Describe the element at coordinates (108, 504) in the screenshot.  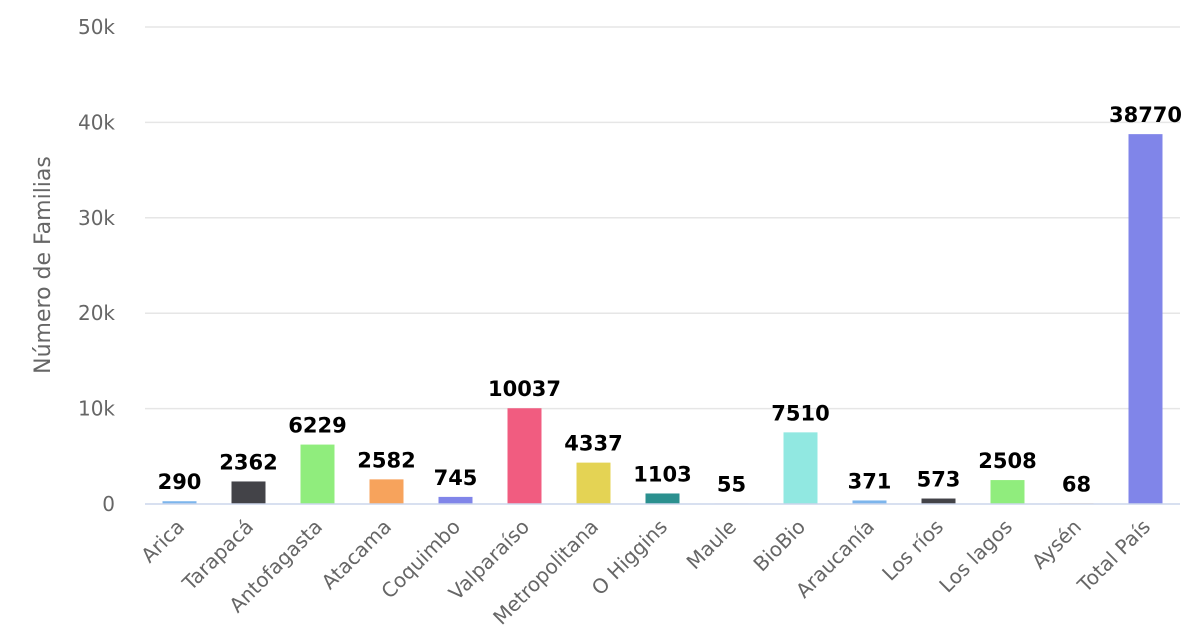
I see `y-tick-label: 0` at that location.